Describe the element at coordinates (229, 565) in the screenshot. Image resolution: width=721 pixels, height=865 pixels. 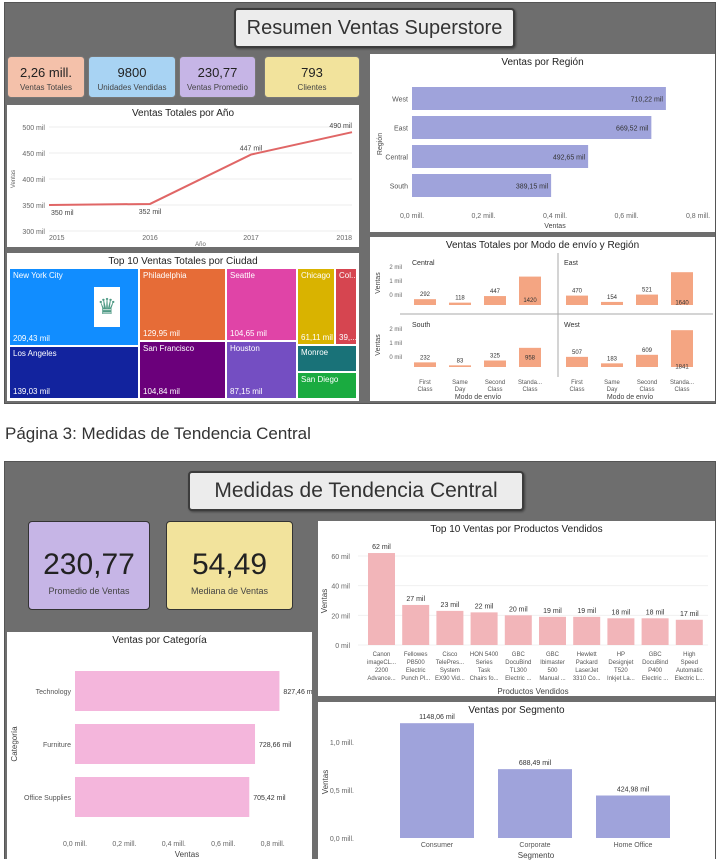
I see `card-mediana-ventas: 54,49 Mediana de Ventas` at that location.